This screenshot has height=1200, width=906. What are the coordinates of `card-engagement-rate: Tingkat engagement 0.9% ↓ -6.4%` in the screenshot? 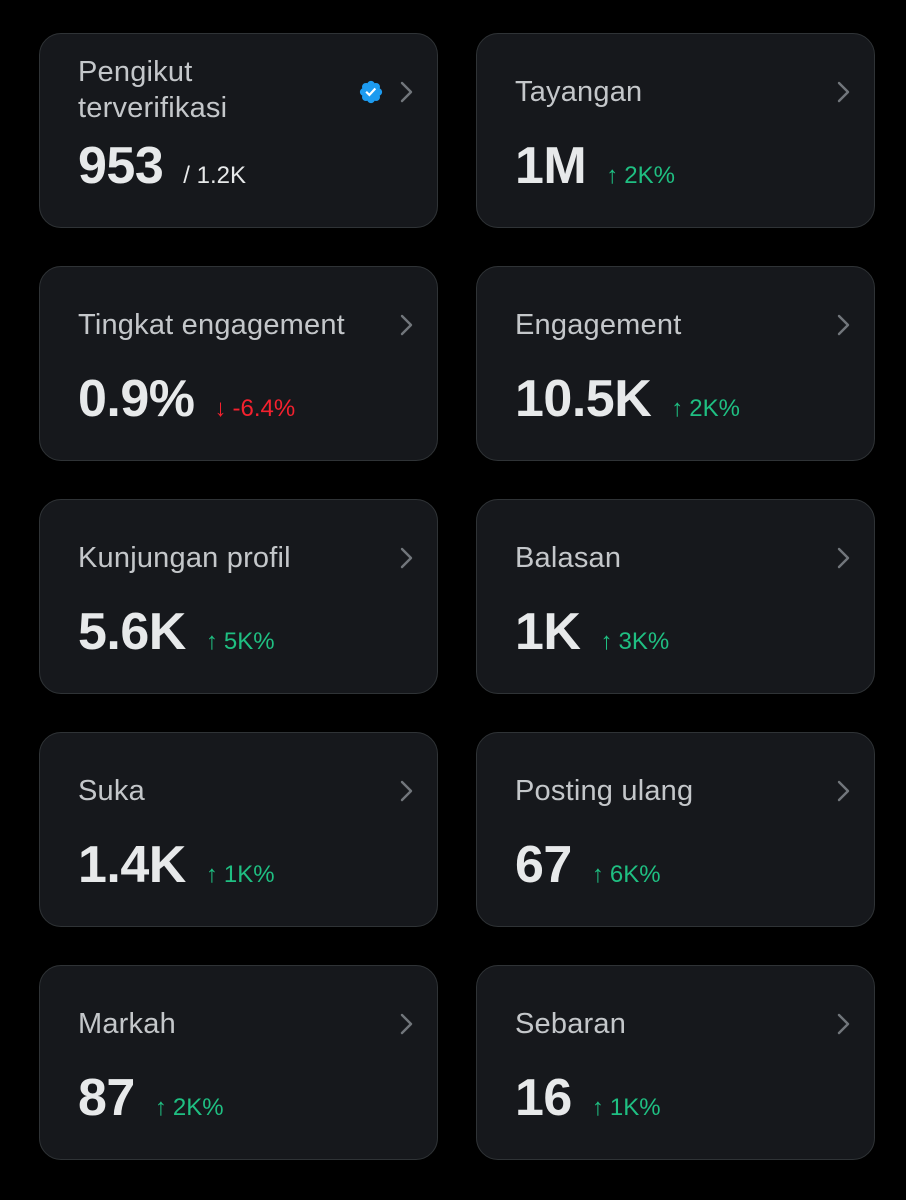 It's located at (238, 363).